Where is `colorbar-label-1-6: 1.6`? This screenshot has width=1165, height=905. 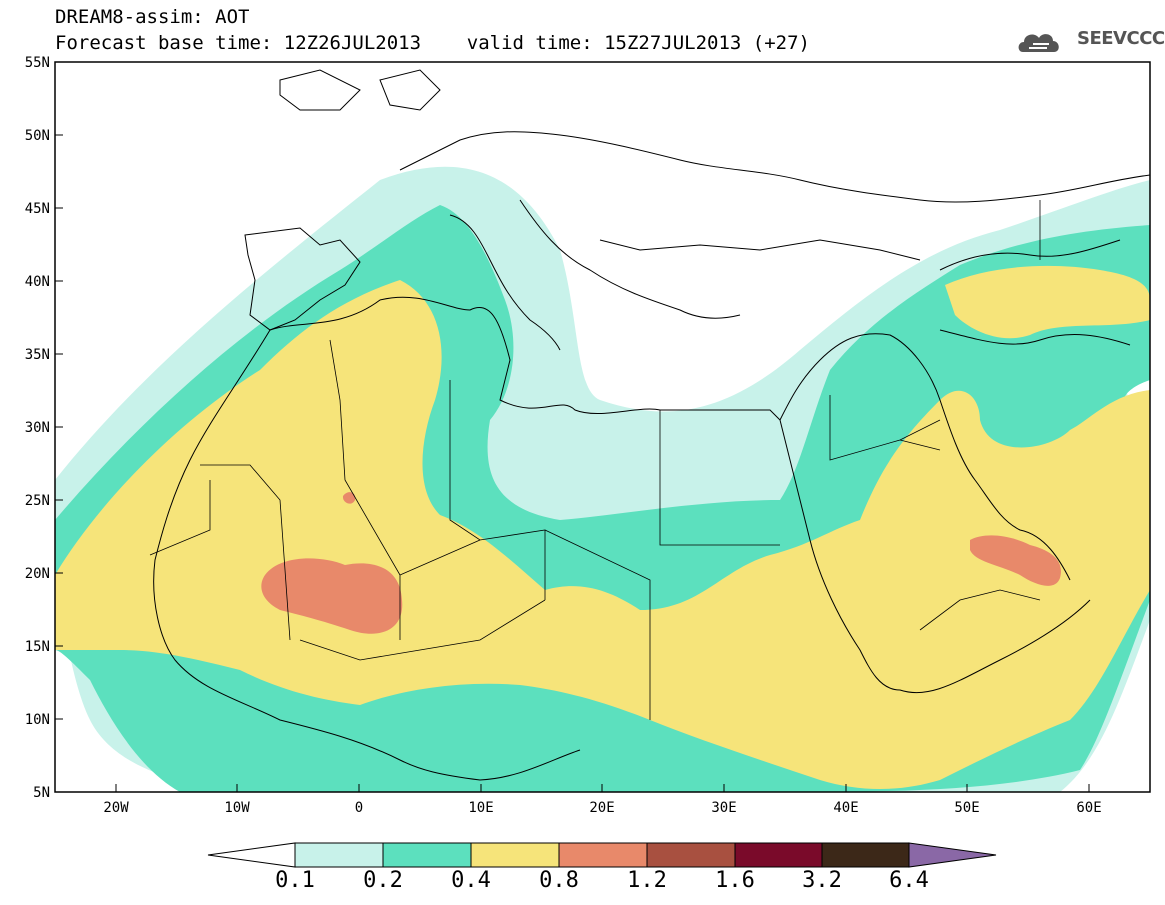
colorbar-label-1-6: 1.6 is located at coordinates (735, 880).